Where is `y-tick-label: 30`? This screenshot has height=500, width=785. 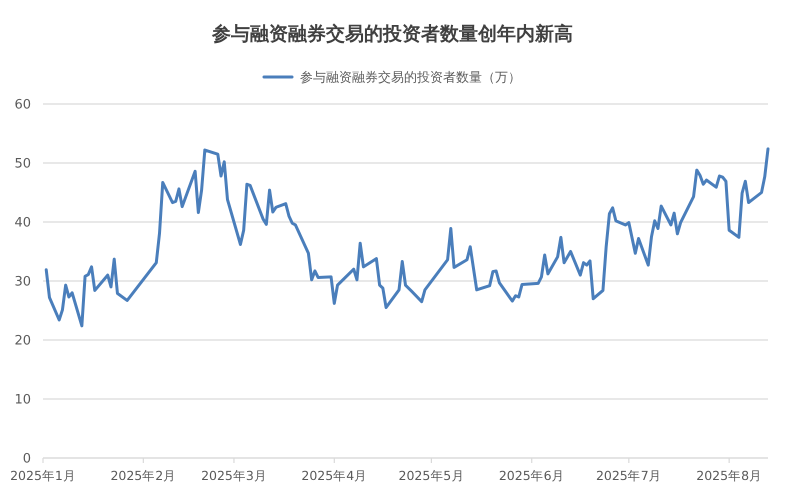 y-tick-label: 30 is located at coordinates (22, 282).